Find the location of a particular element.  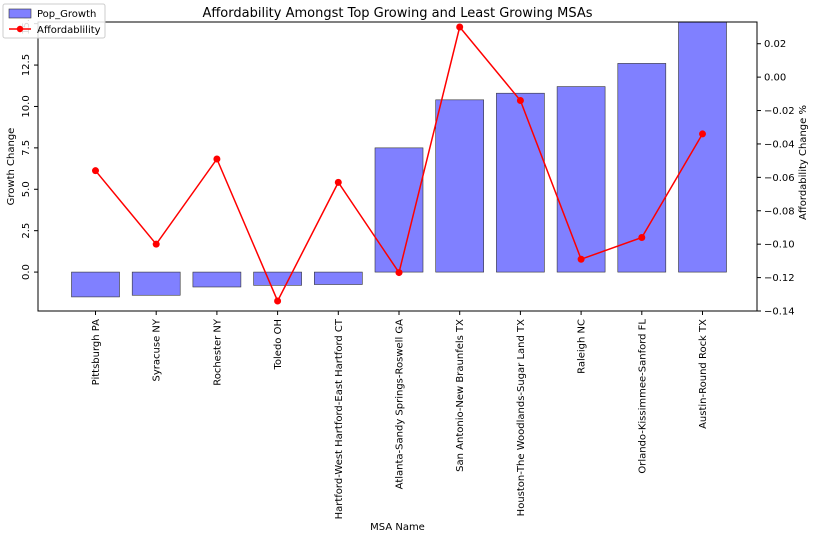

y-right-tick-label-6: −0.10 is located at coordinates (779, 245).